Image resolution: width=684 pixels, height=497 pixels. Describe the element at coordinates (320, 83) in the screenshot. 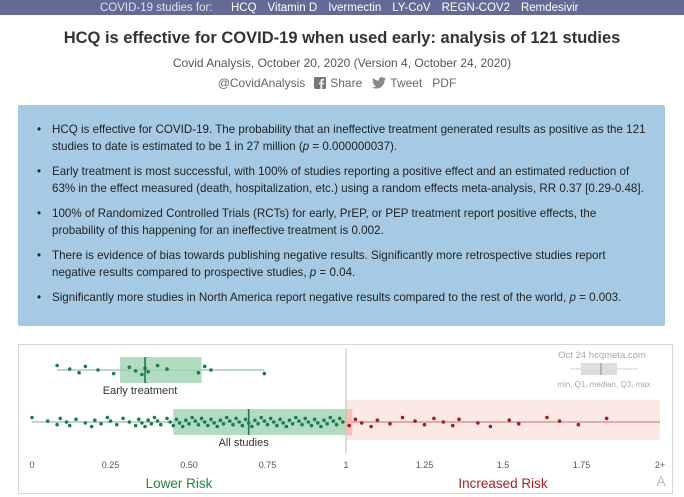

I see `facebook-icon` at that location.